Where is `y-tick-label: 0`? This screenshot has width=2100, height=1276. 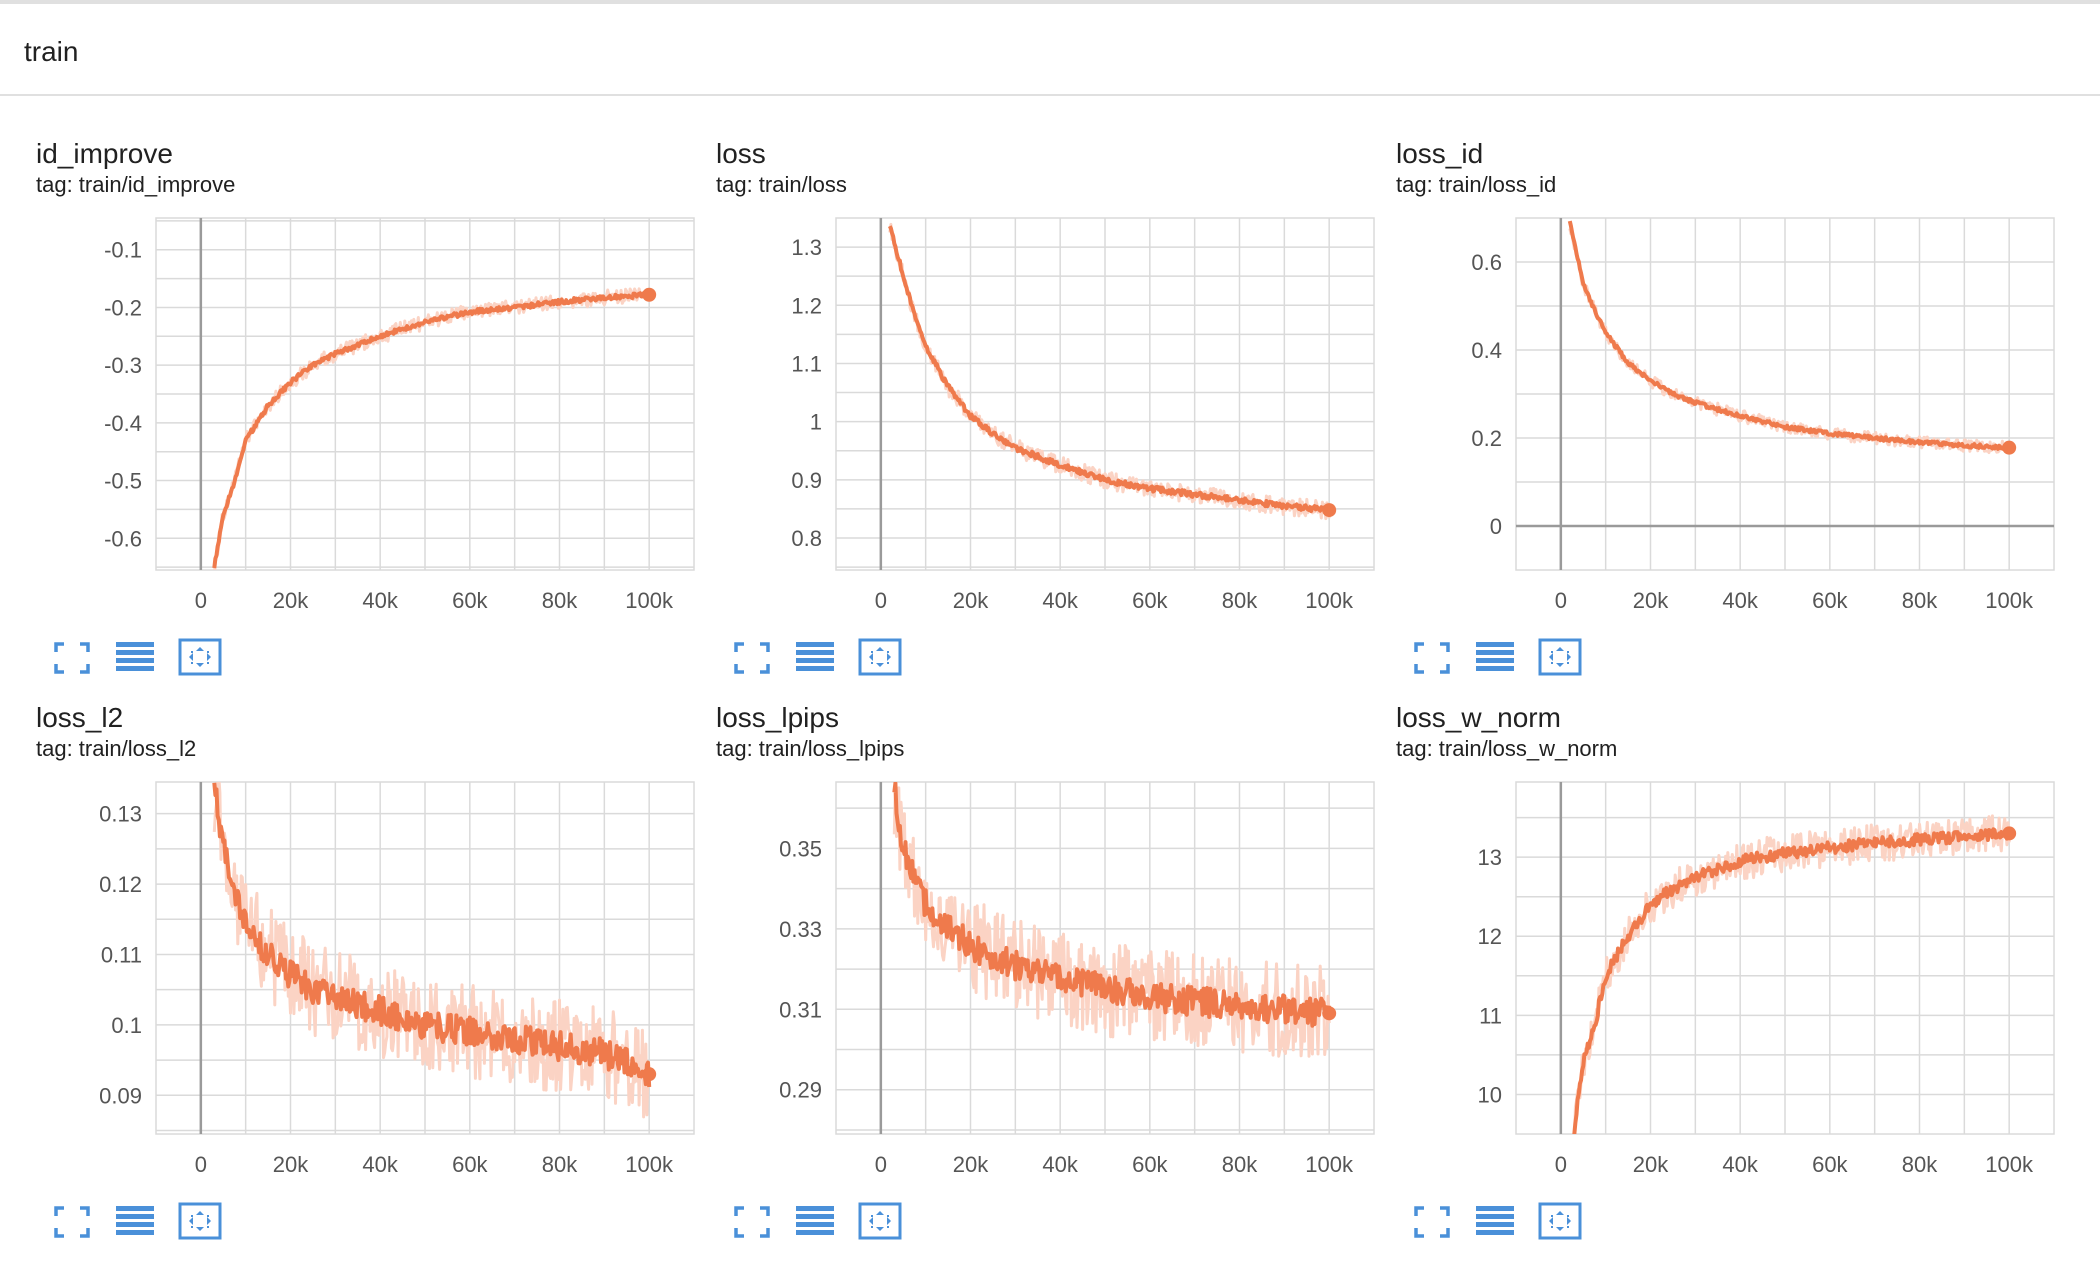
y-tick-label: 0 is located at coordinates (1496, 526).